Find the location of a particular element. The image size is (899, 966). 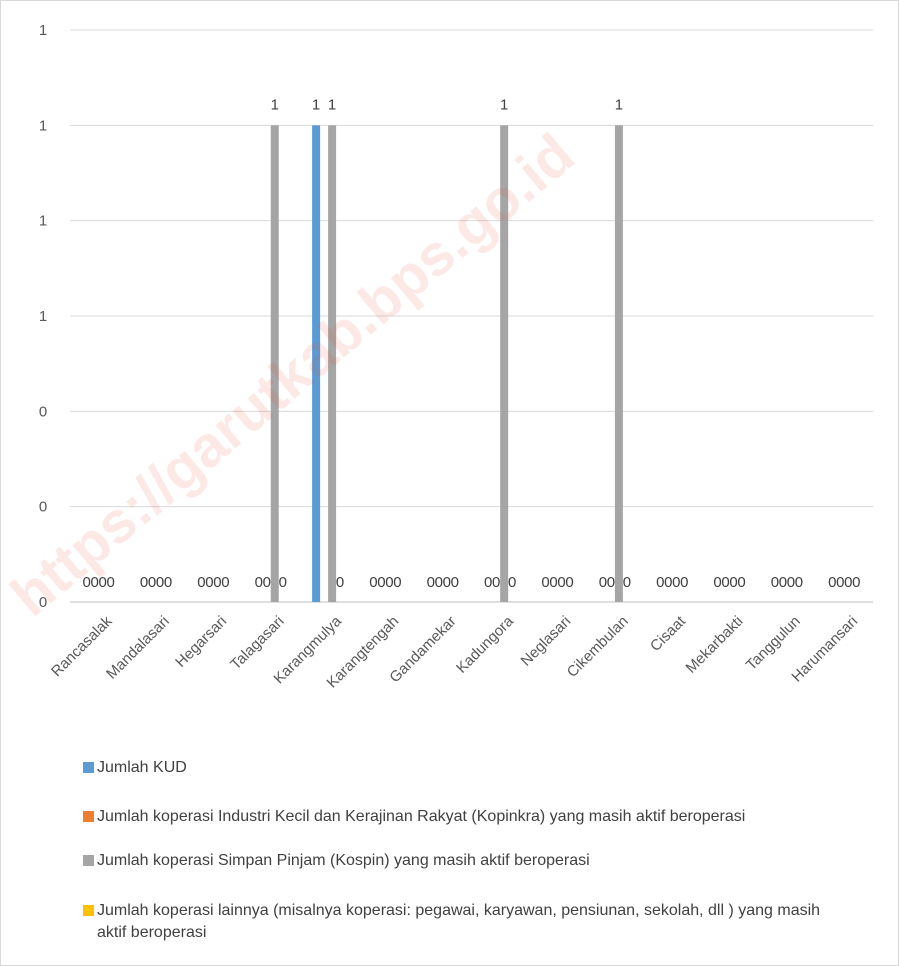

x-tick-label: Tanggulun is located at coordinates (773, 643).